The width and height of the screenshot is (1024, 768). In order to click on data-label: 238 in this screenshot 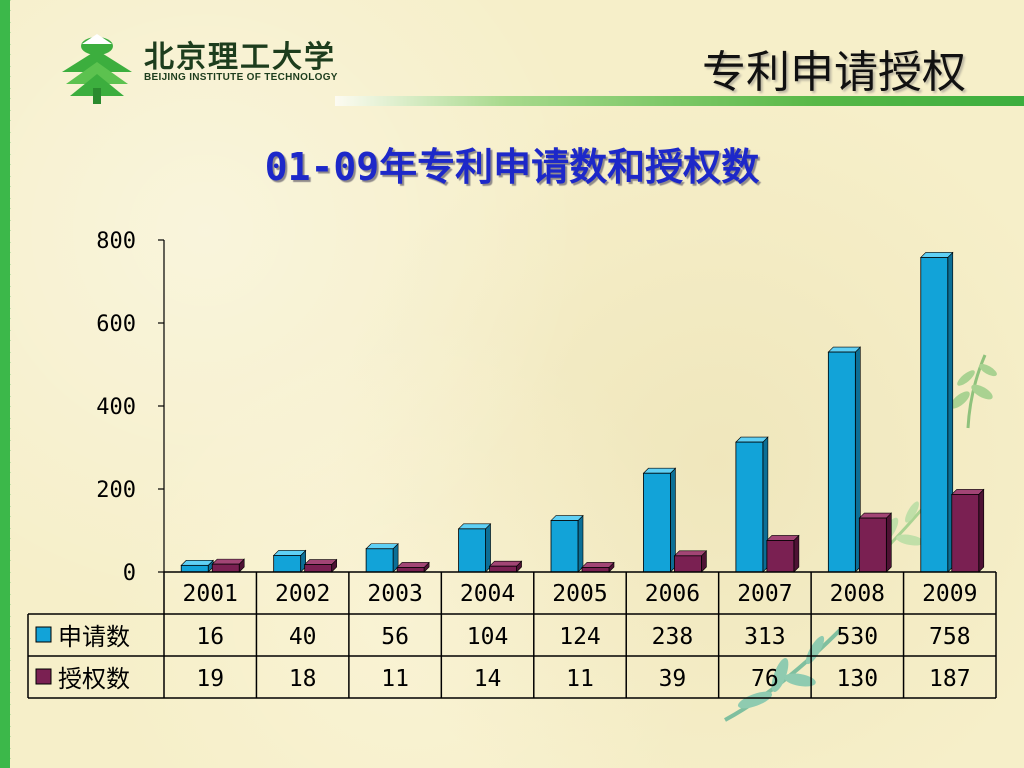, I will do `click(673, 637)`.